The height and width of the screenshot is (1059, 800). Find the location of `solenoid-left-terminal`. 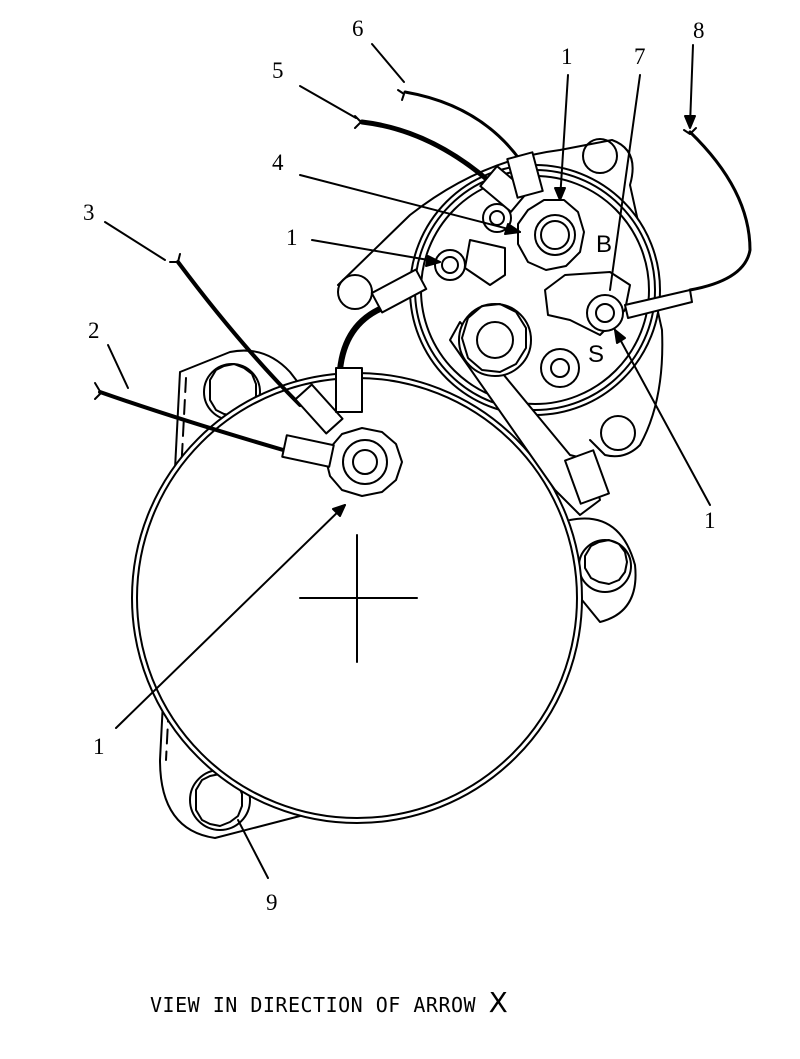

solenoid-left-terminal is located at coordinates (450, 265).